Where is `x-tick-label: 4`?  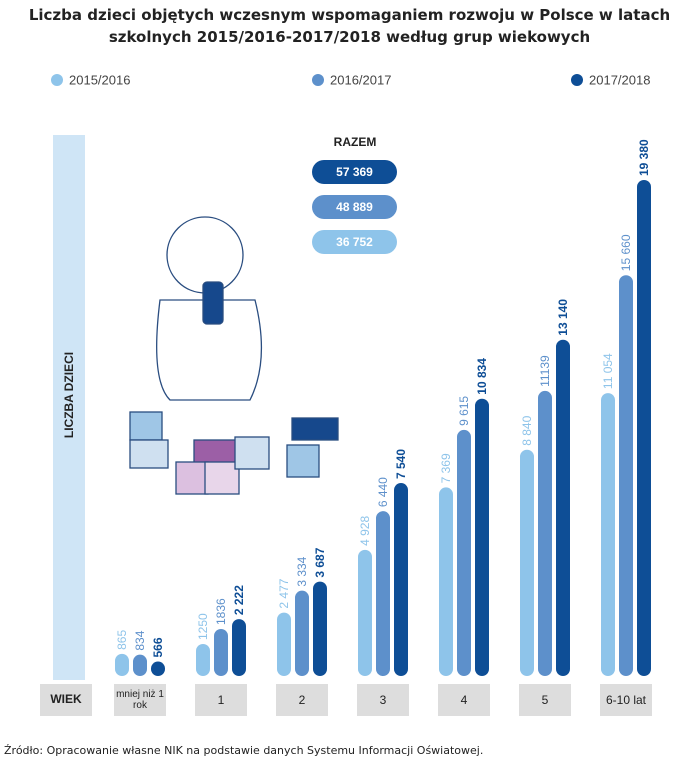 x-tick-label: 4 is located at coordinates (464, 700).